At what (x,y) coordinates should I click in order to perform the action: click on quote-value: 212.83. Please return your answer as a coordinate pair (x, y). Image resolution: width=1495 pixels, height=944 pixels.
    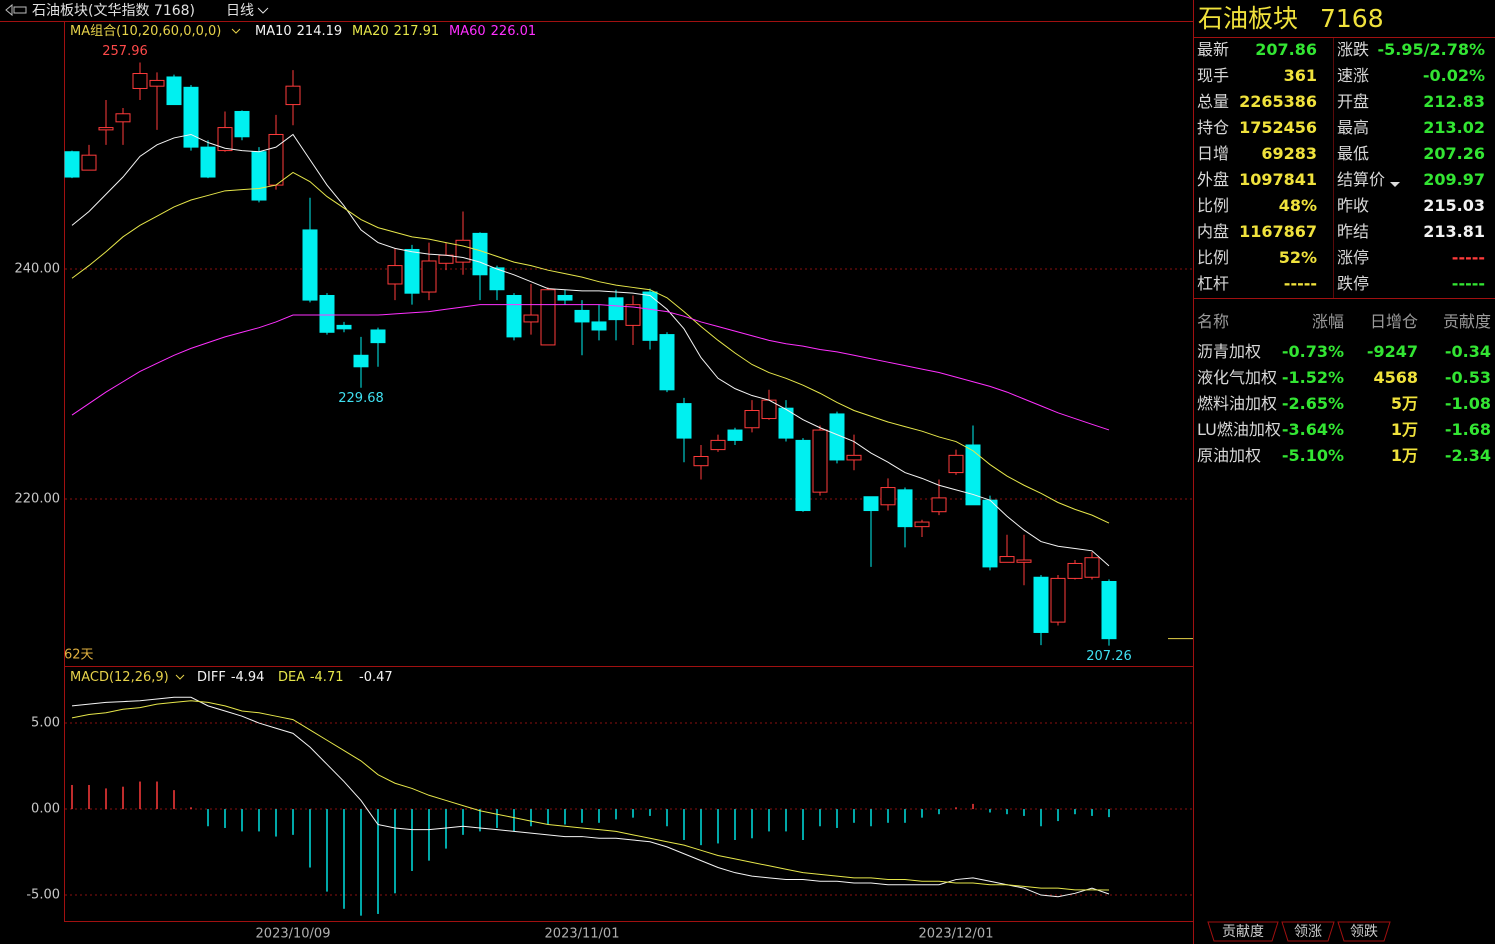
    Looking at the image, I should click on (1454, 101).